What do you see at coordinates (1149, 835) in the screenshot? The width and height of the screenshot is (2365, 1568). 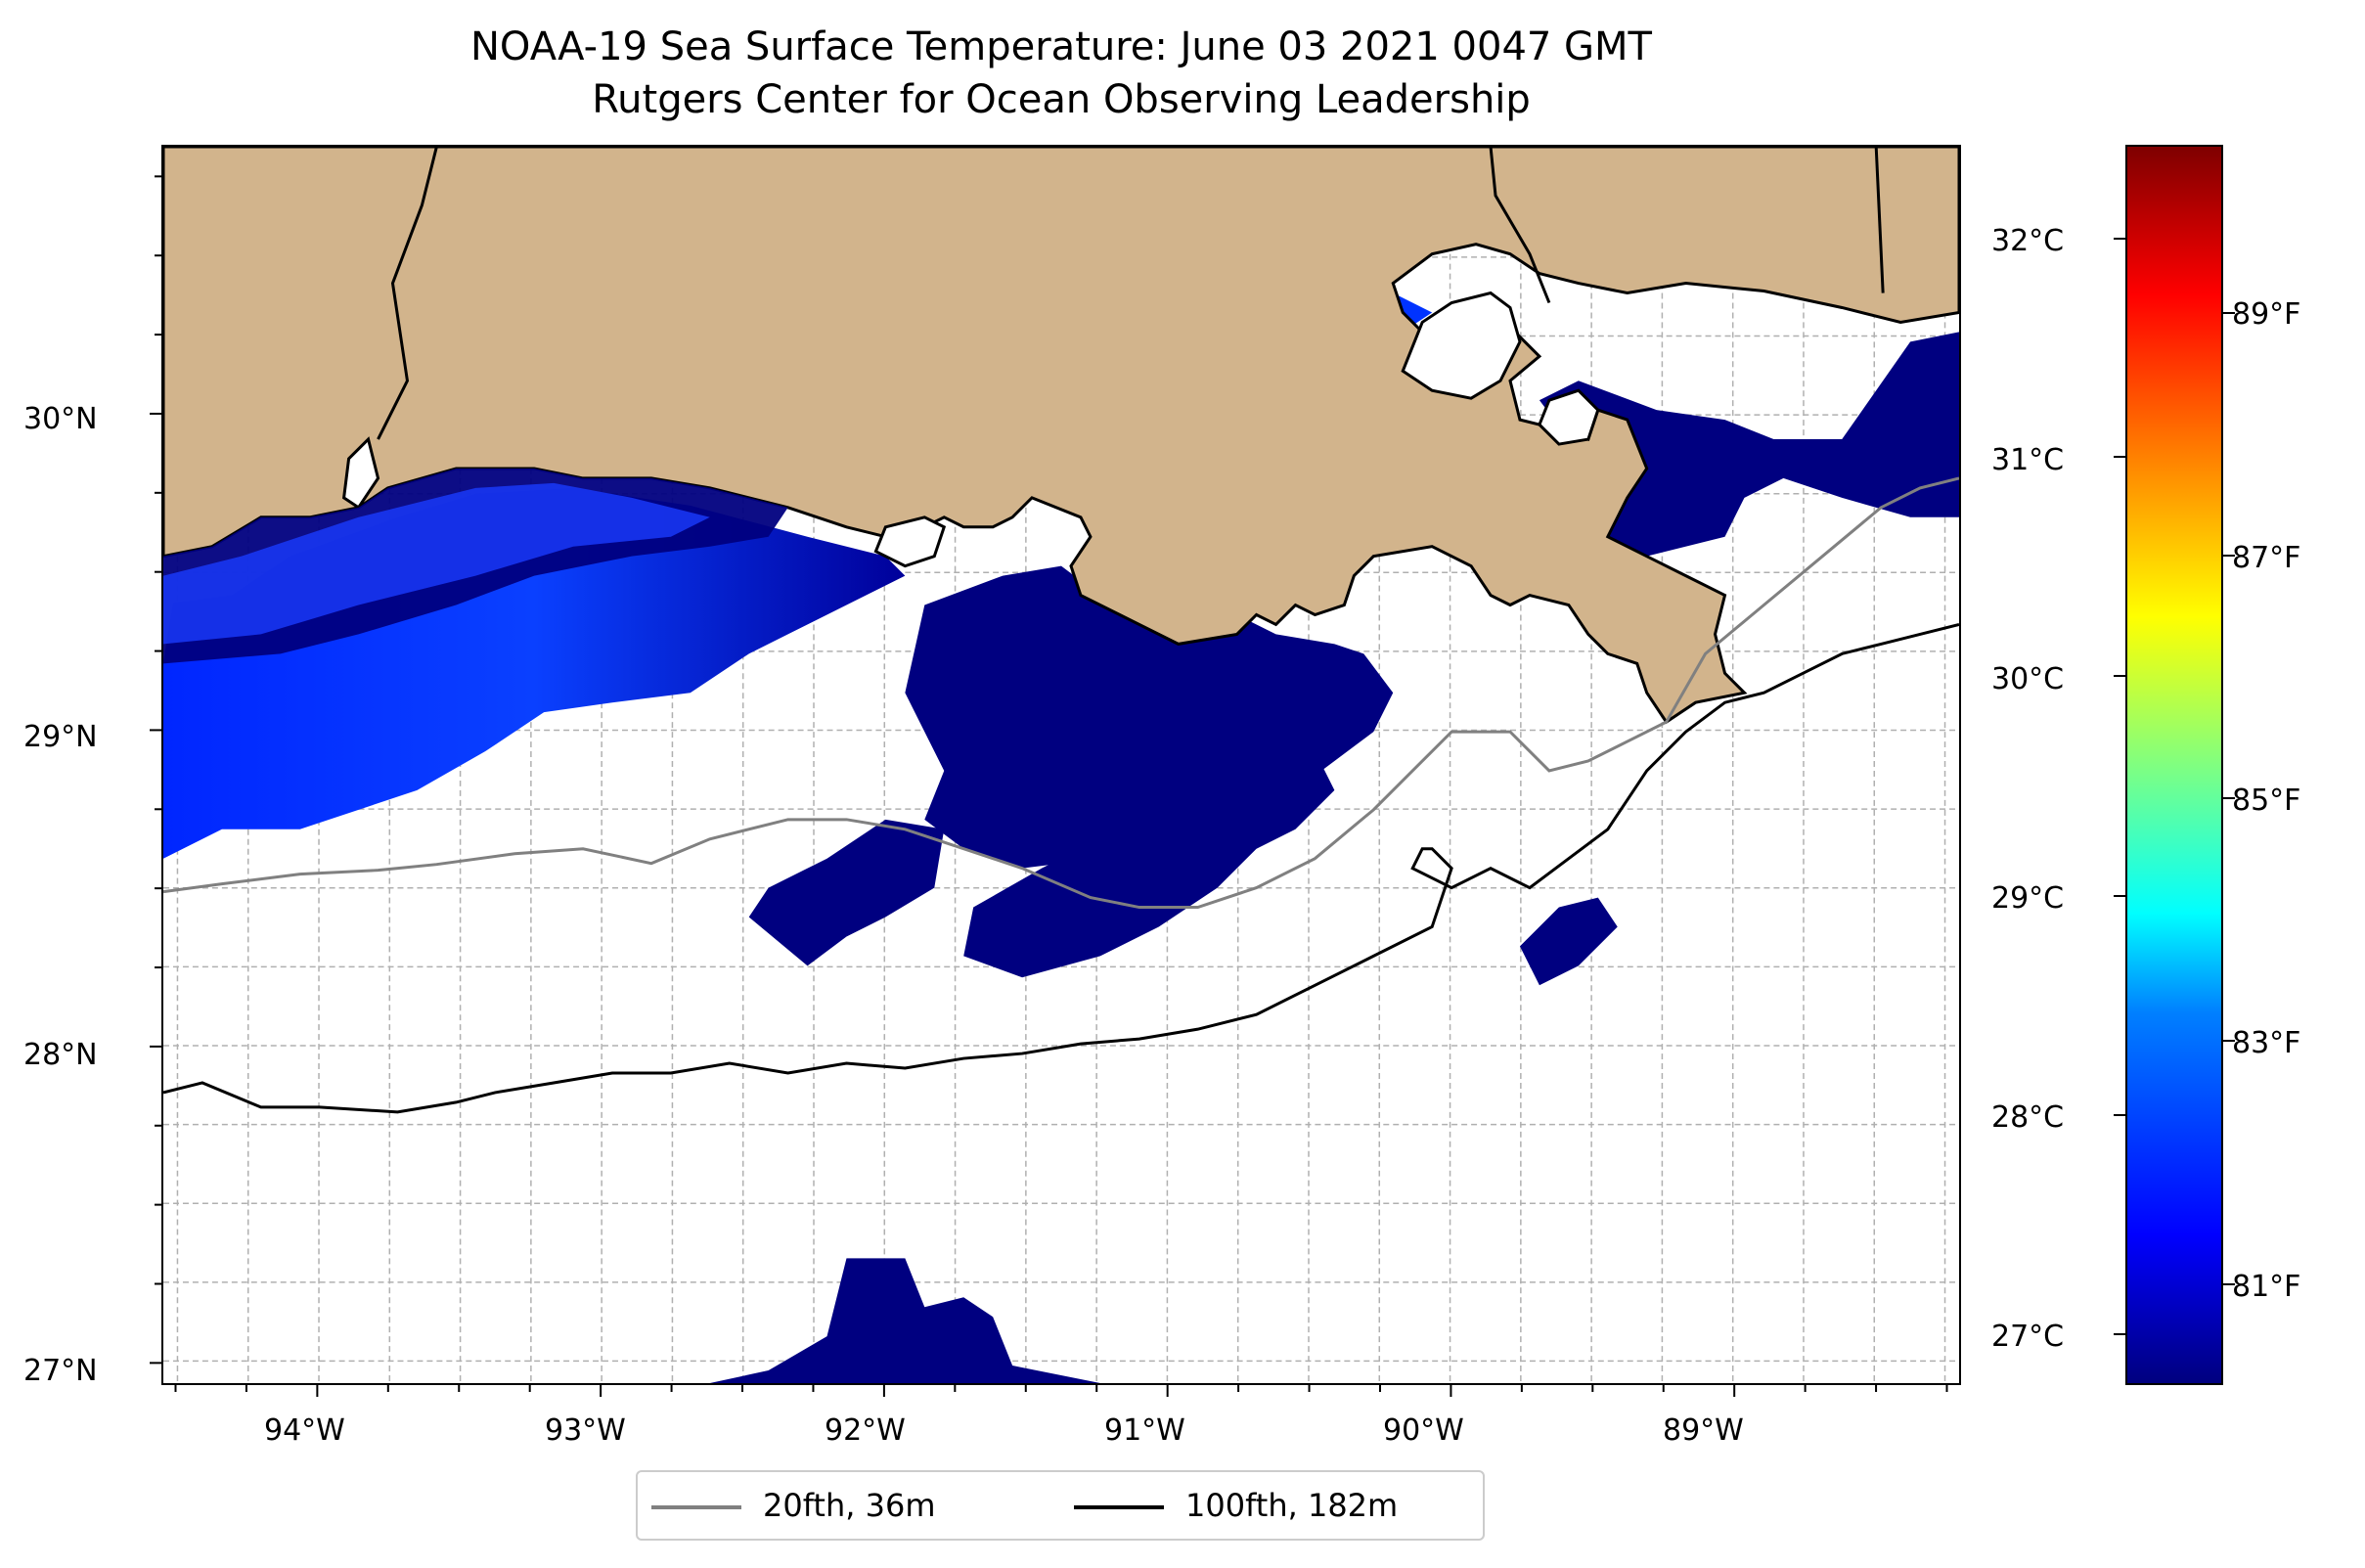 I see `sst-patch-mid` at bounding box center [1149, 835].